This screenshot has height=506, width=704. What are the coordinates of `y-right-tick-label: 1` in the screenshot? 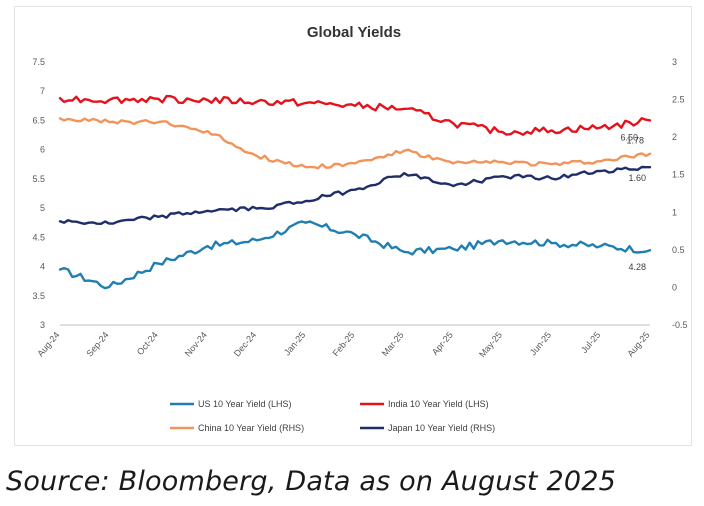 It's located at (674, 212).